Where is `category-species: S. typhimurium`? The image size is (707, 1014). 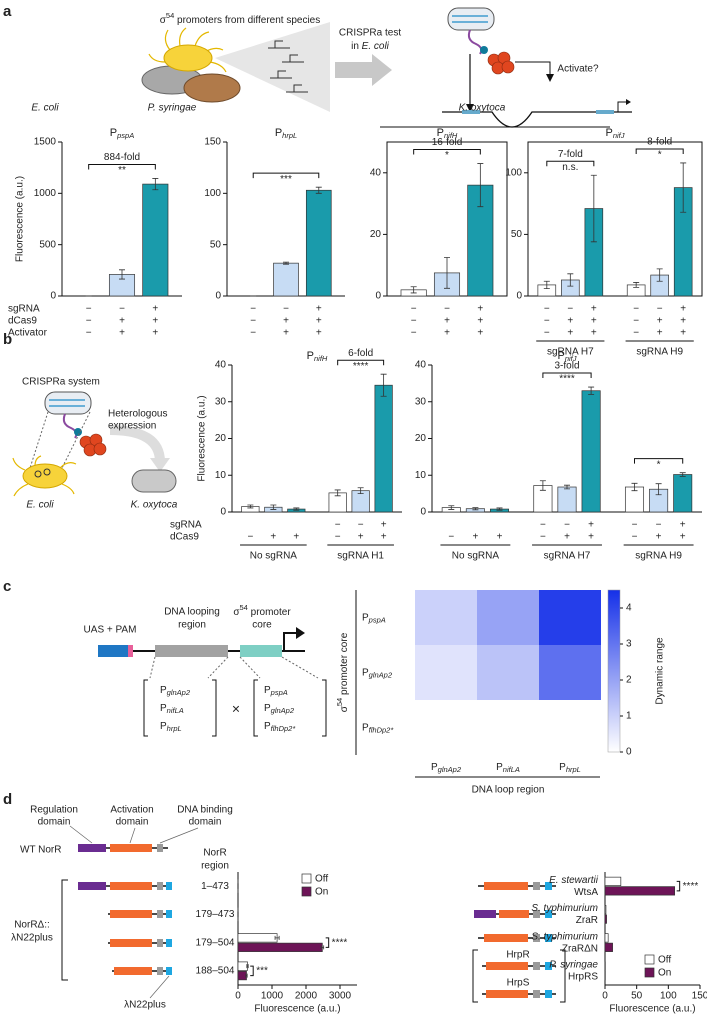 category-species: S. typhimurium is located at coordinates (564, 936).